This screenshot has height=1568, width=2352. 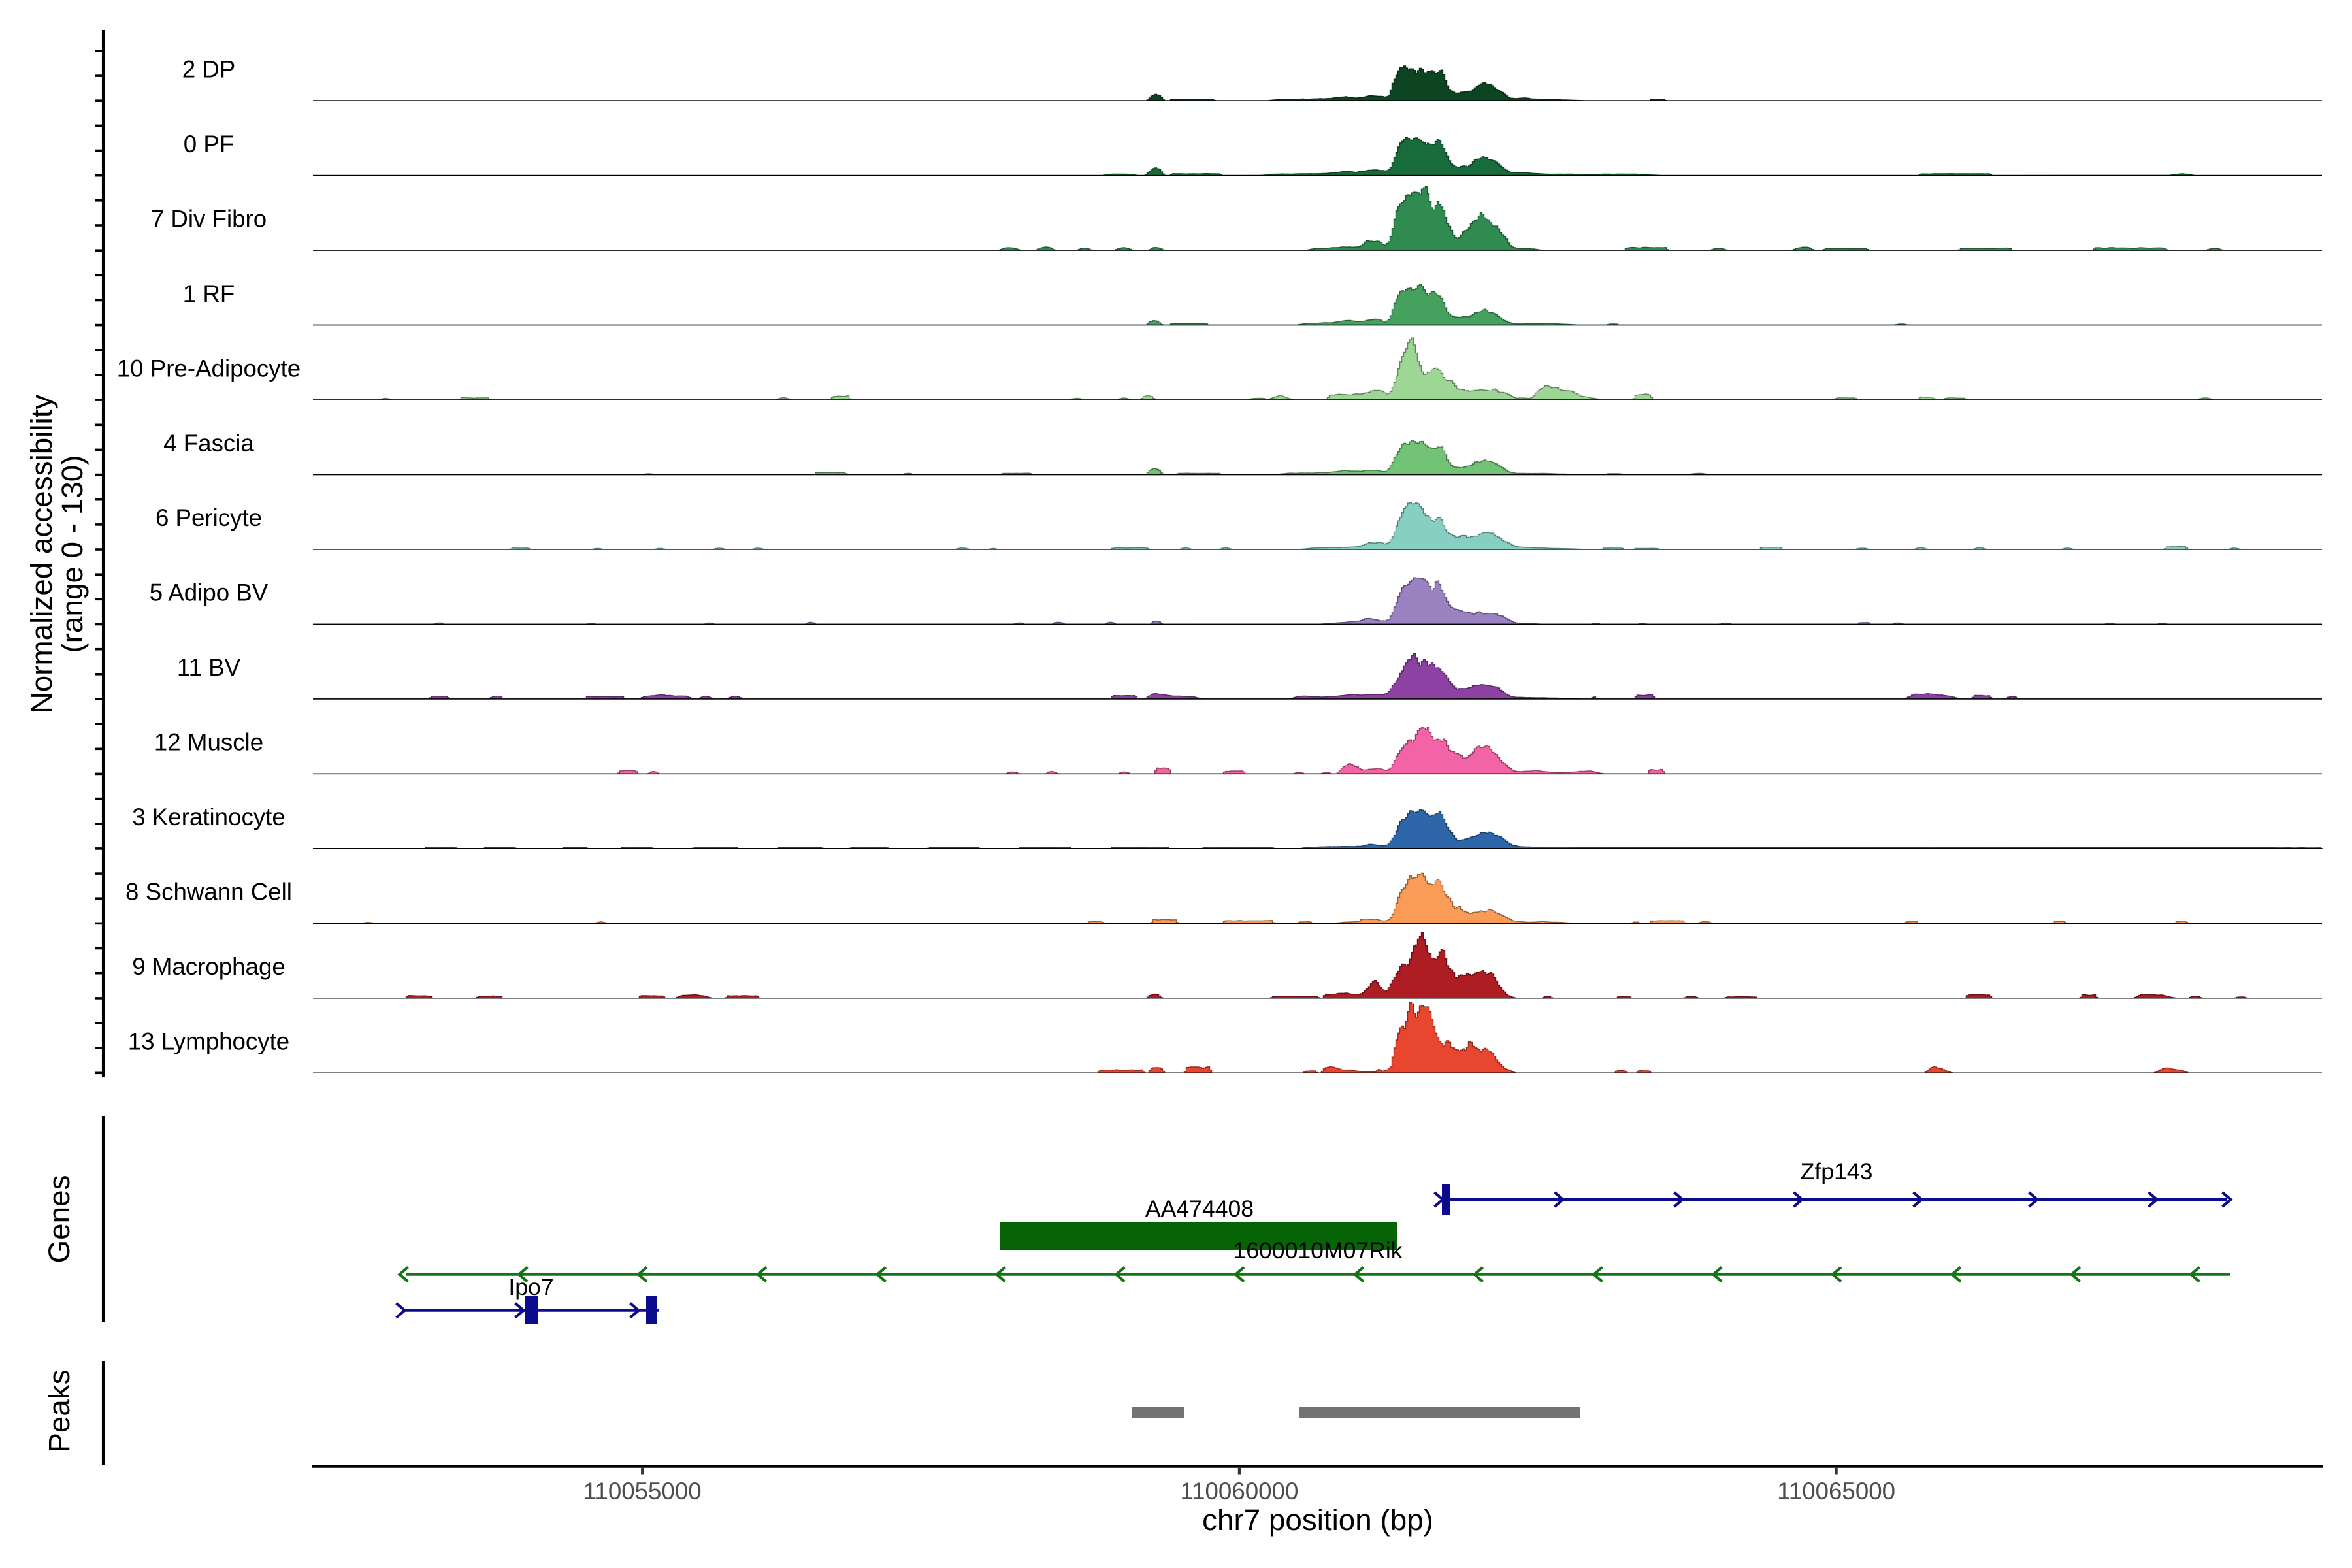 I want to click on svg-text: 5 Adipo BV, so click(x=209, y=593).